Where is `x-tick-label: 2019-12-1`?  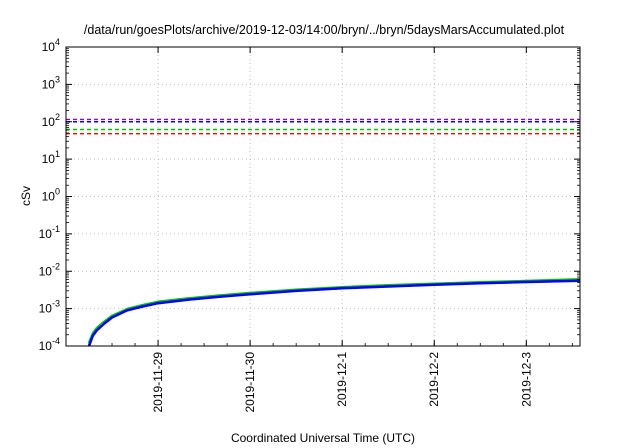 x-tick-label: 2019-12-1 is located at coordinates (342, 379).